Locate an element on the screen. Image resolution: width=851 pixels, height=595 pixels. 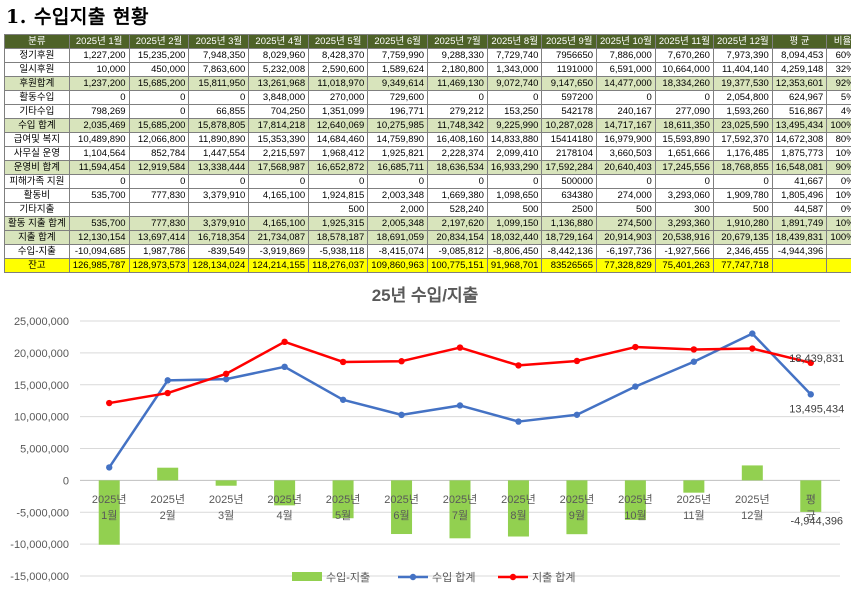
table-cell: 77,747,718 is located at coordinates (742, 265).